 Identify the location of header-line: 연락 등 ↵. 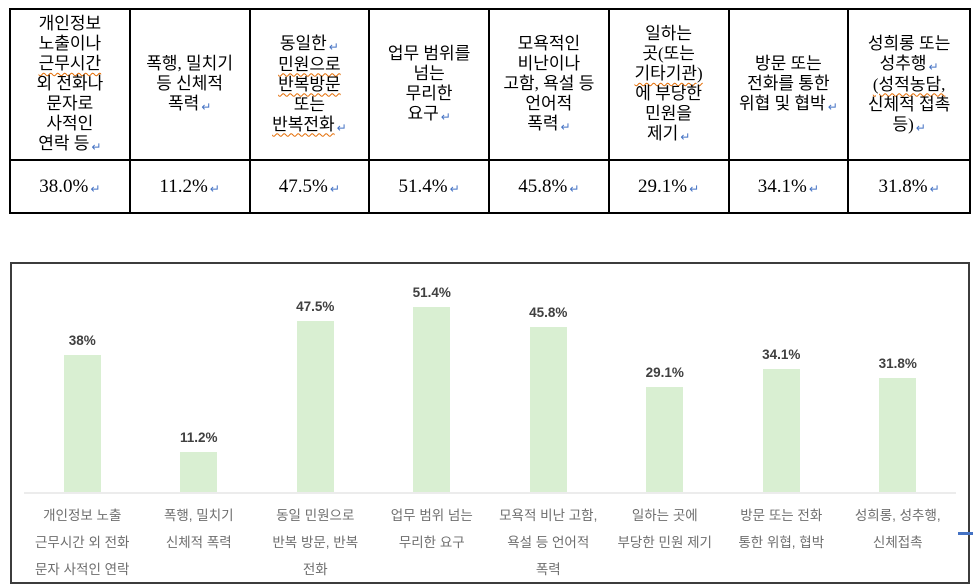
(70, 144).